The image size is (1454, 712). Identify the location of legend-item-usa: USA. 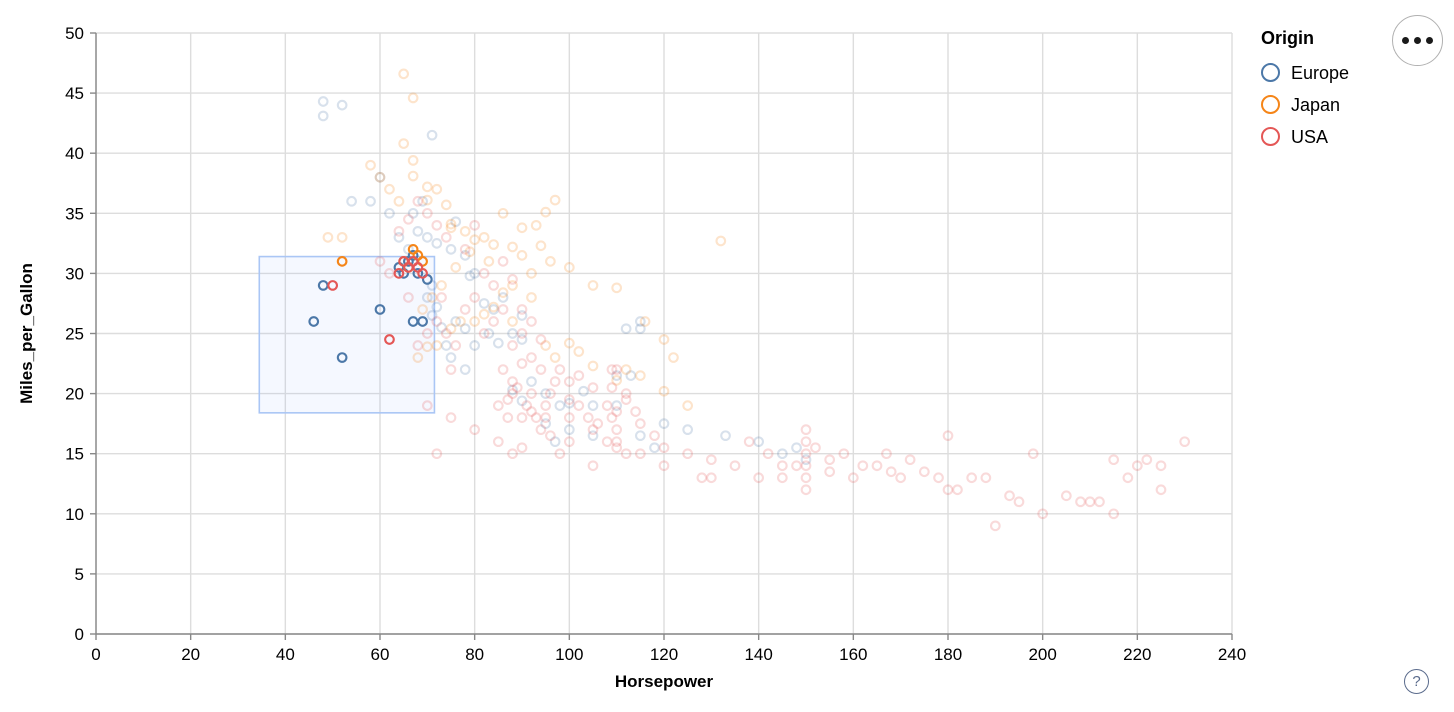
(1346, 137).